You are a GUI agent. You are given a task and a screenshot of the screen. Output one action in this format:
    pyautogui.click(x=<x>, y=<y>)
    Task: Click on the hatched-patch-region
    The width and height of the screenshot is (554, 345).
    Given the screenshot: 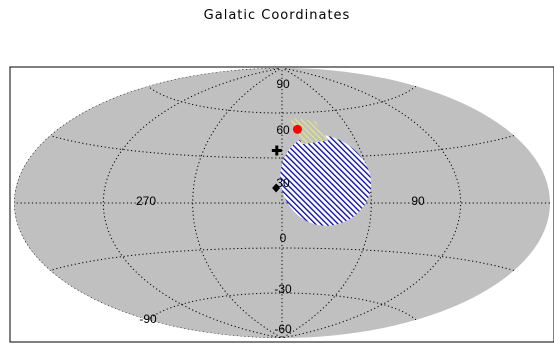 What is the action you would take?
    pyautogui.click(x=309, y=131)
    